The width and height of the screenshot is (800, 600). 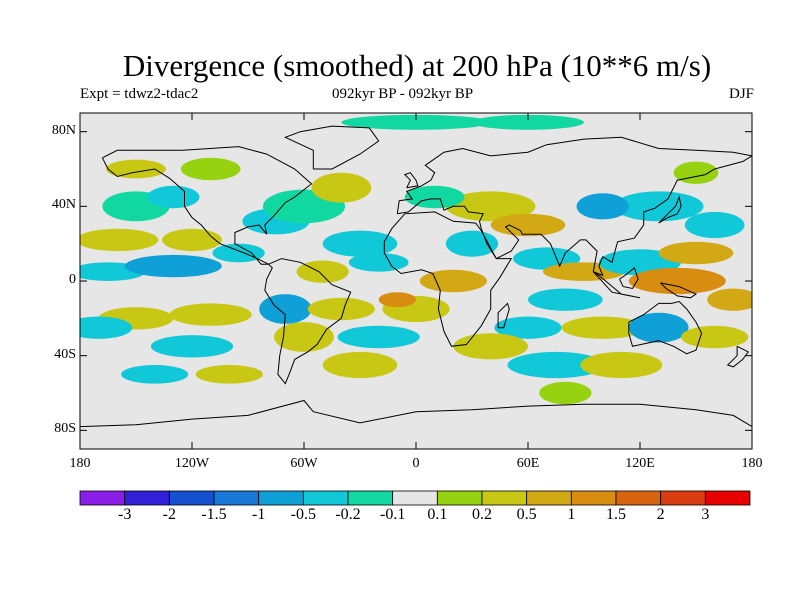 What do you see at coordinates (63, 130) in the screenshot?
I see `y-tick-label: 80N` at bounding box center [63, 130].